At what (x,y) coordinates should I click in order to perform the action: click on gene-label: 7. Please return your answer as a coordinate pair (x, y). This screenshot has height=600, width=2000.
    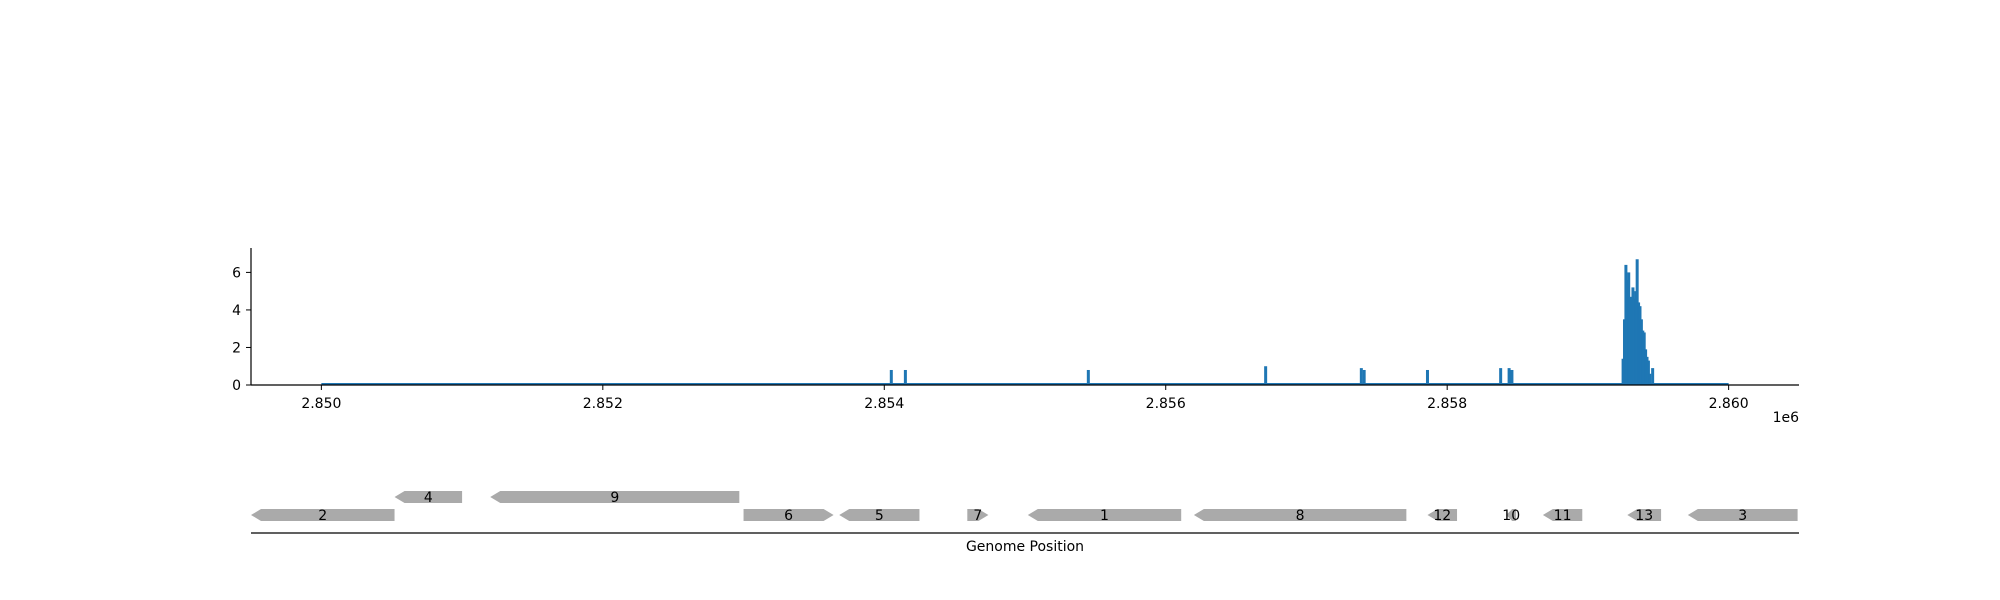
    Looking at the image, I should click on (977, 516).